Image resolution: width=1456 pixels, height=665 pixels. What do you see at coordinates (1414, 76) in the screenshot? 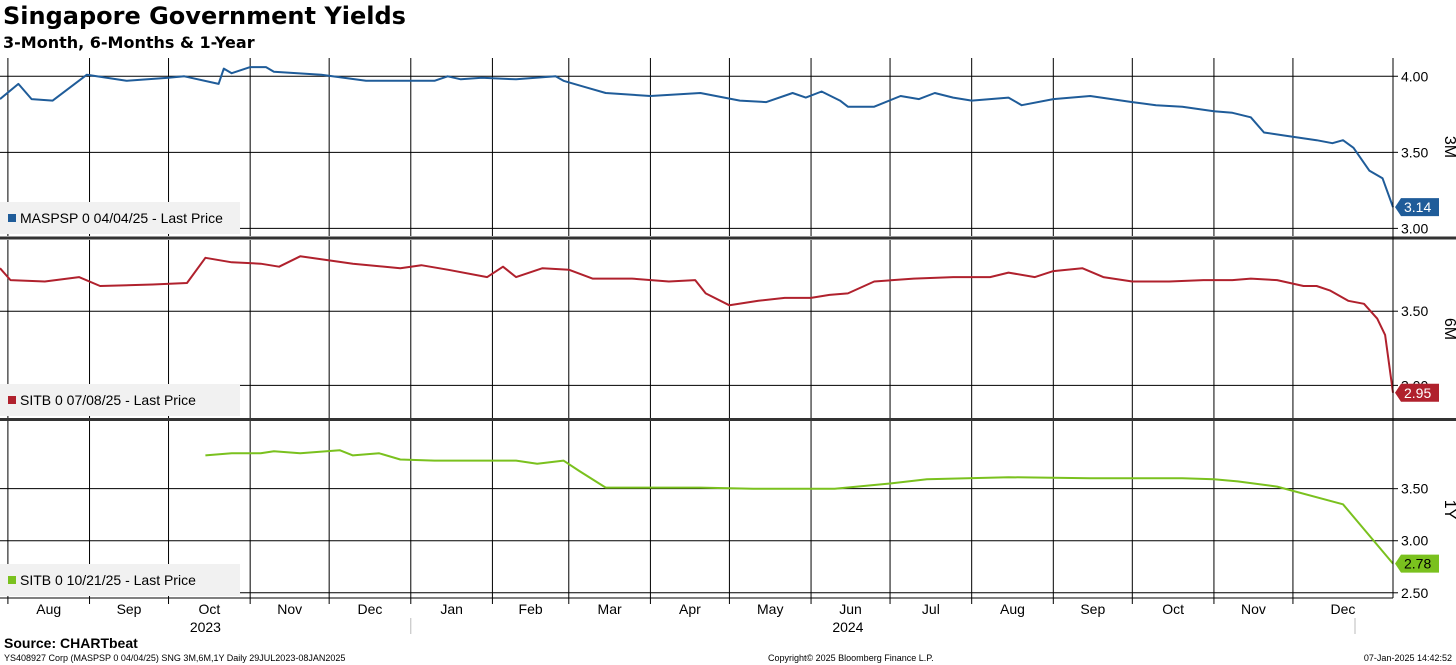
I see `y-tick-label: 4.00` at bounding box center [1414, 76].